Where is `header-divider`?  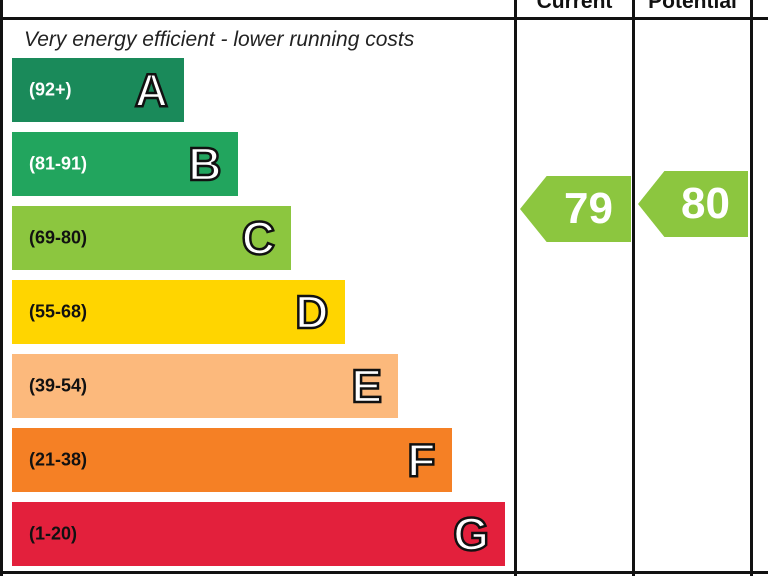 header-divider is located at coordinates (384, 18).